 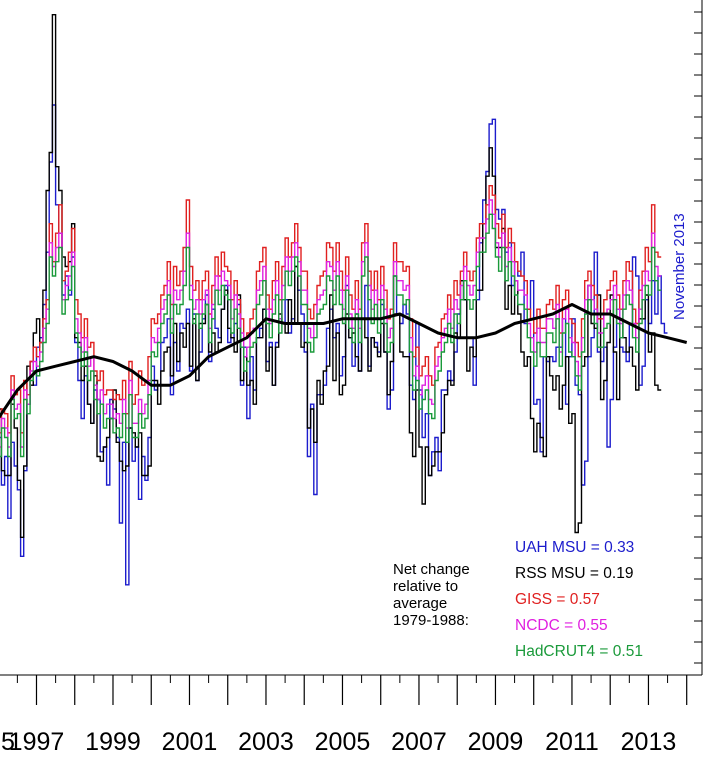 I want to click on x-tick-label: 2013, so click(x=649, y=742).